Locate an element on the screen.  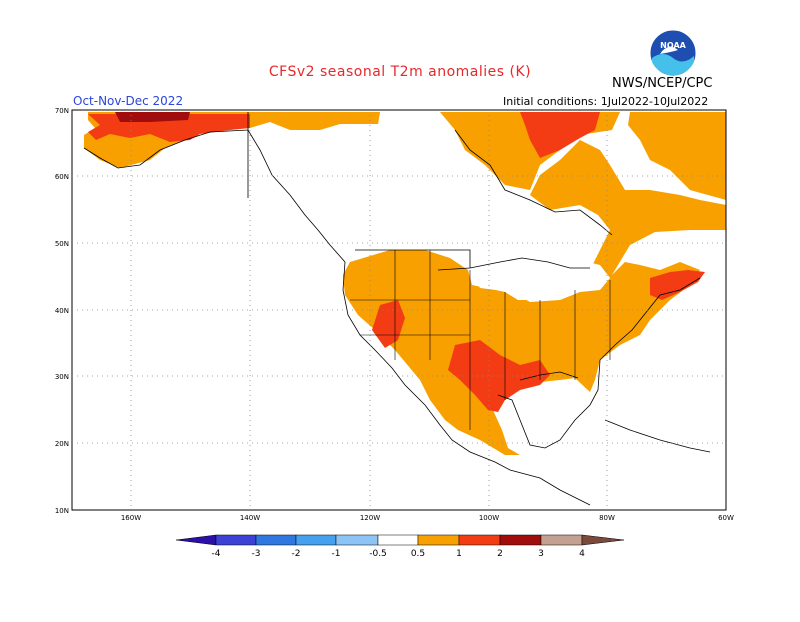
colorbar-tick-label: 3 is located at coordinates (541, 554).